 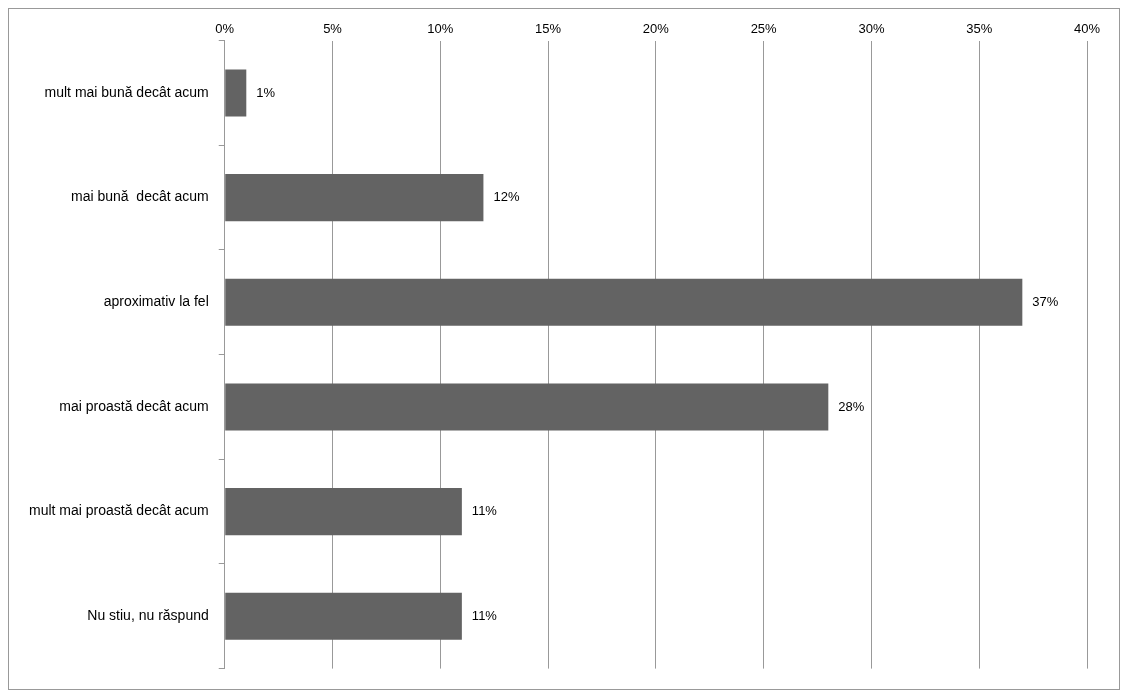 I want to click on x-tick-label: 20%, so click(x=656, y=29).